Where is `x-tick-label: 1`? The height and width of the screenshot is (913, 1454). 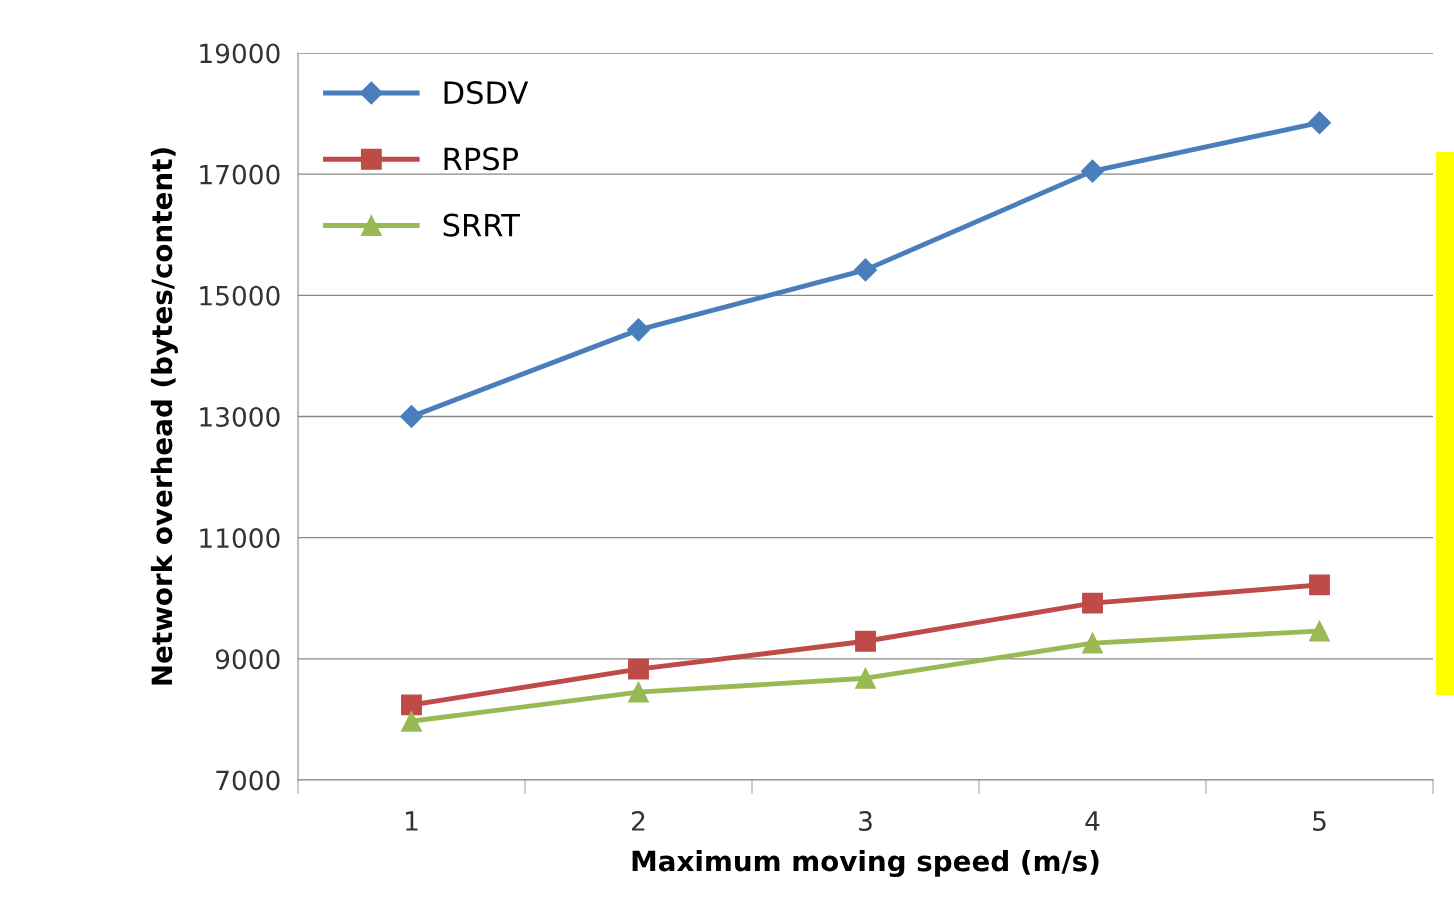
x-tick-label: 1 is located at coordinates (412, 821).